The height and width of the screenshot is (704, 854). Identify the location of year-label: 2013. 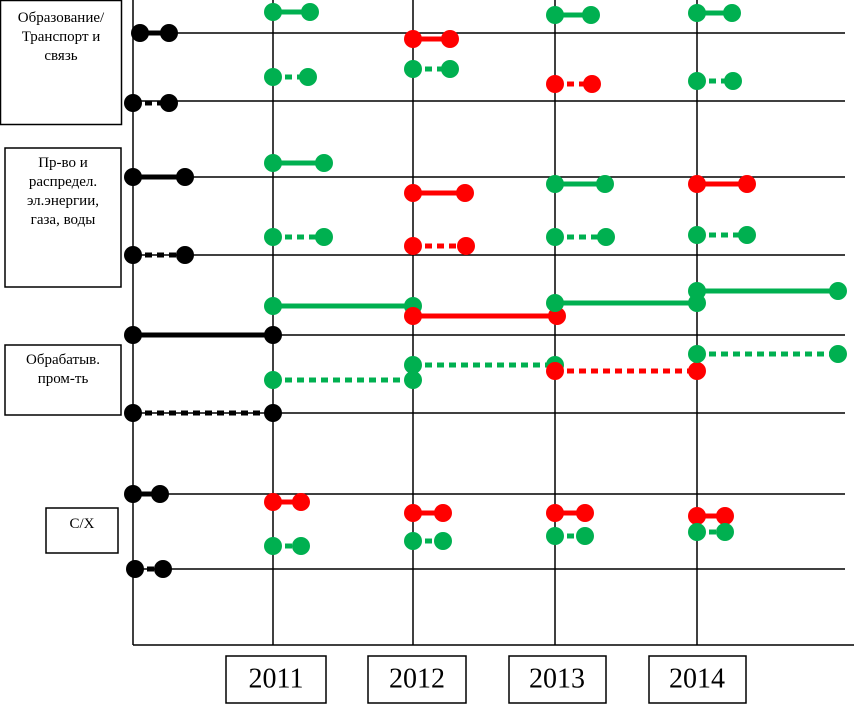
(557, 678).